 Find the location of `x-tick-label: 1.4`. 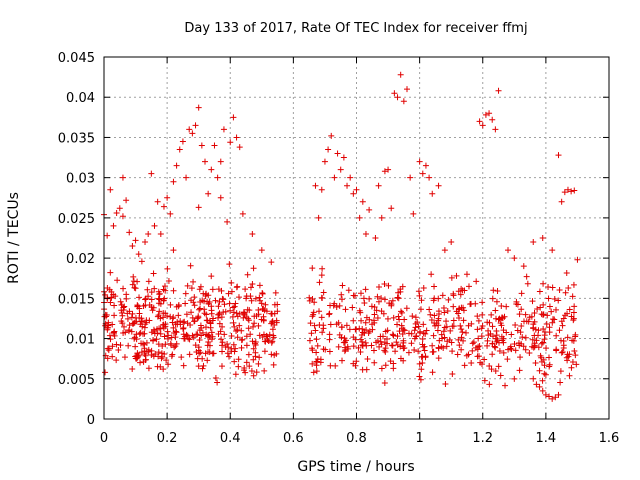

x-tick-label: 1.4 is located at coordinates (546, 438).